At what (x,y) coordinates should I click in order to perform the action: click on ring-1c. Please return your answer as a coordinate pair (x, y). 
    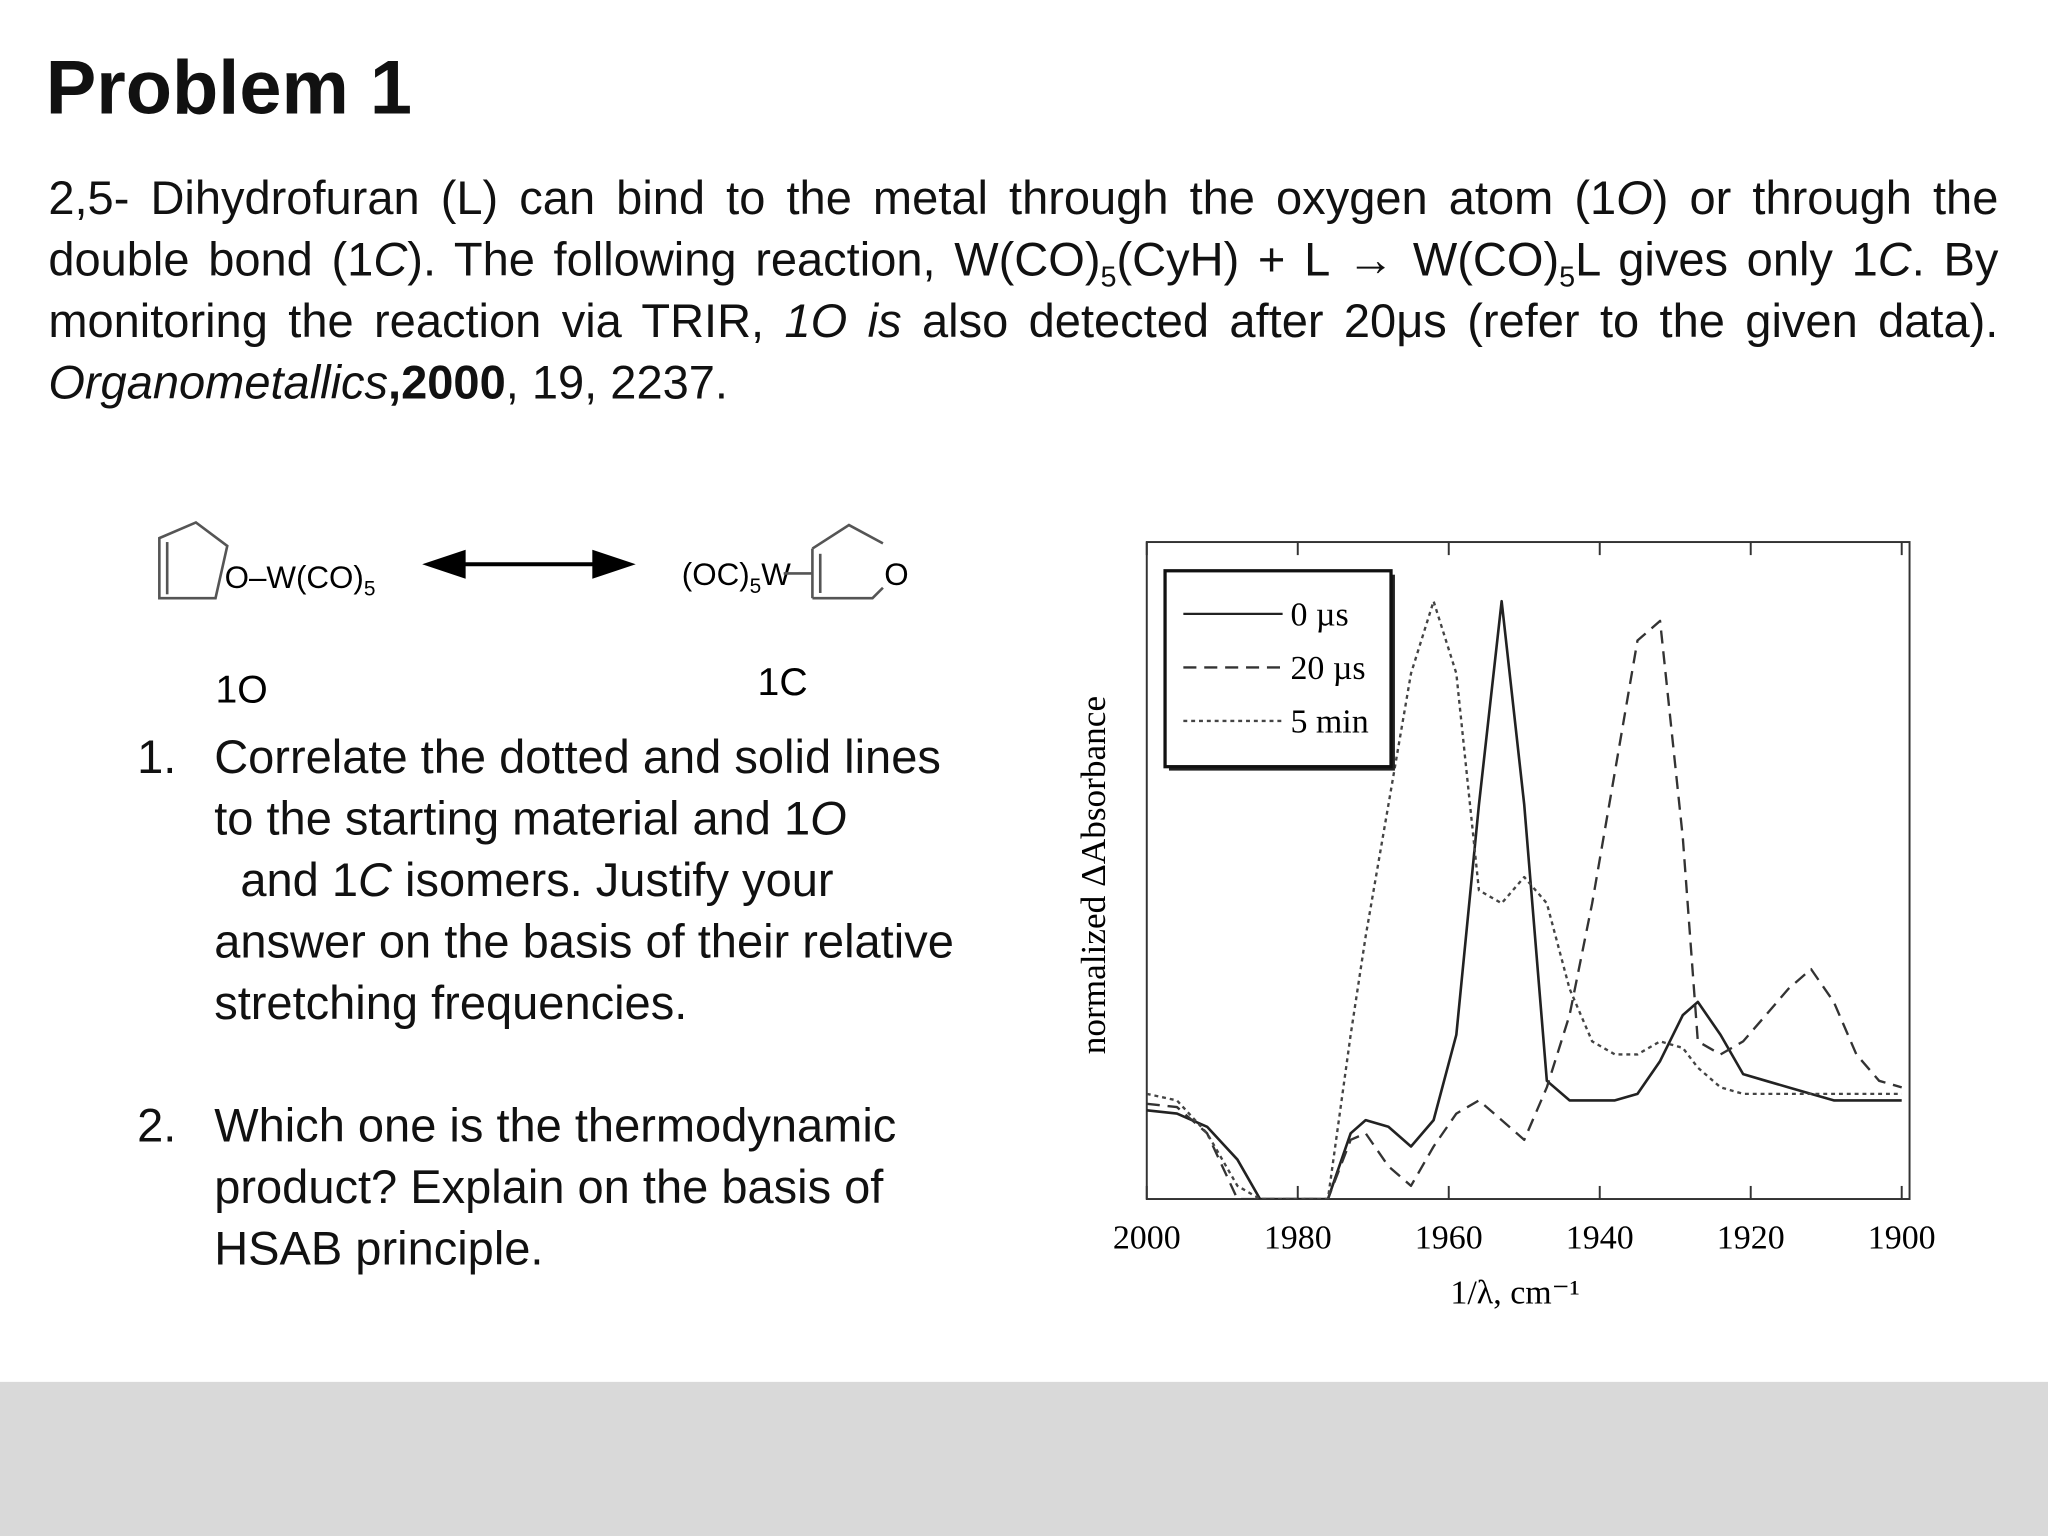
    Looking at the image, I should click on (833, 561).